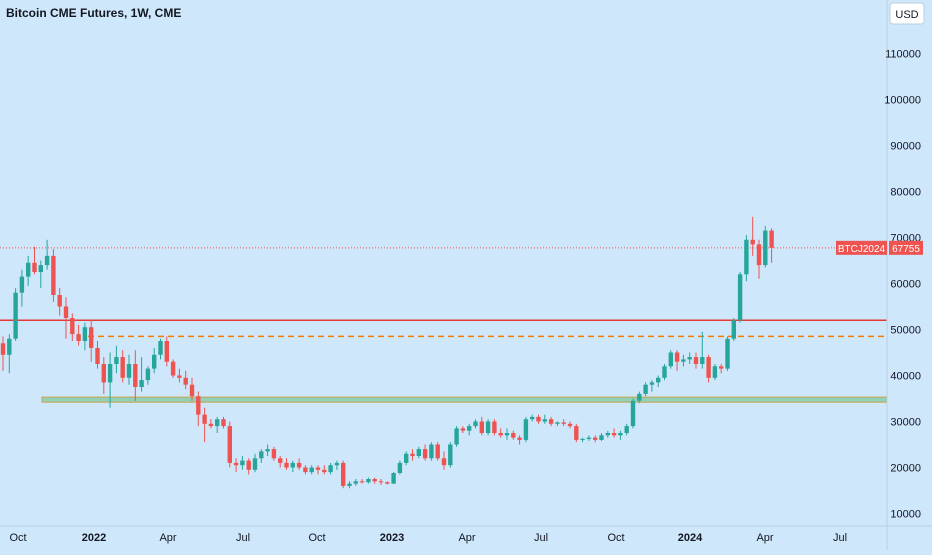 The image size is (932, 555). I want to click on chart-title: Bitcoin CME Futures, 1W, CME, so click(93, 13).